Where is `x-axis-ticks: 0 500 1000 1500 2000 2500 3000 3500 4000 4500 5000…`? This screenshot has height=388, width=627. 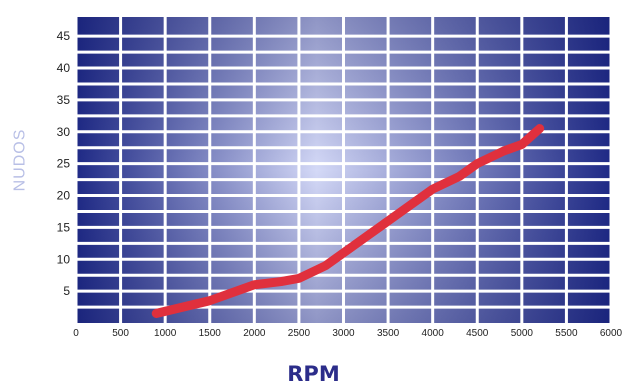 x-axis-ticks: 0 500 1000 1500 2000 2500 3000 3500 4000 4500 5000… is located at coordinates (347, 333).